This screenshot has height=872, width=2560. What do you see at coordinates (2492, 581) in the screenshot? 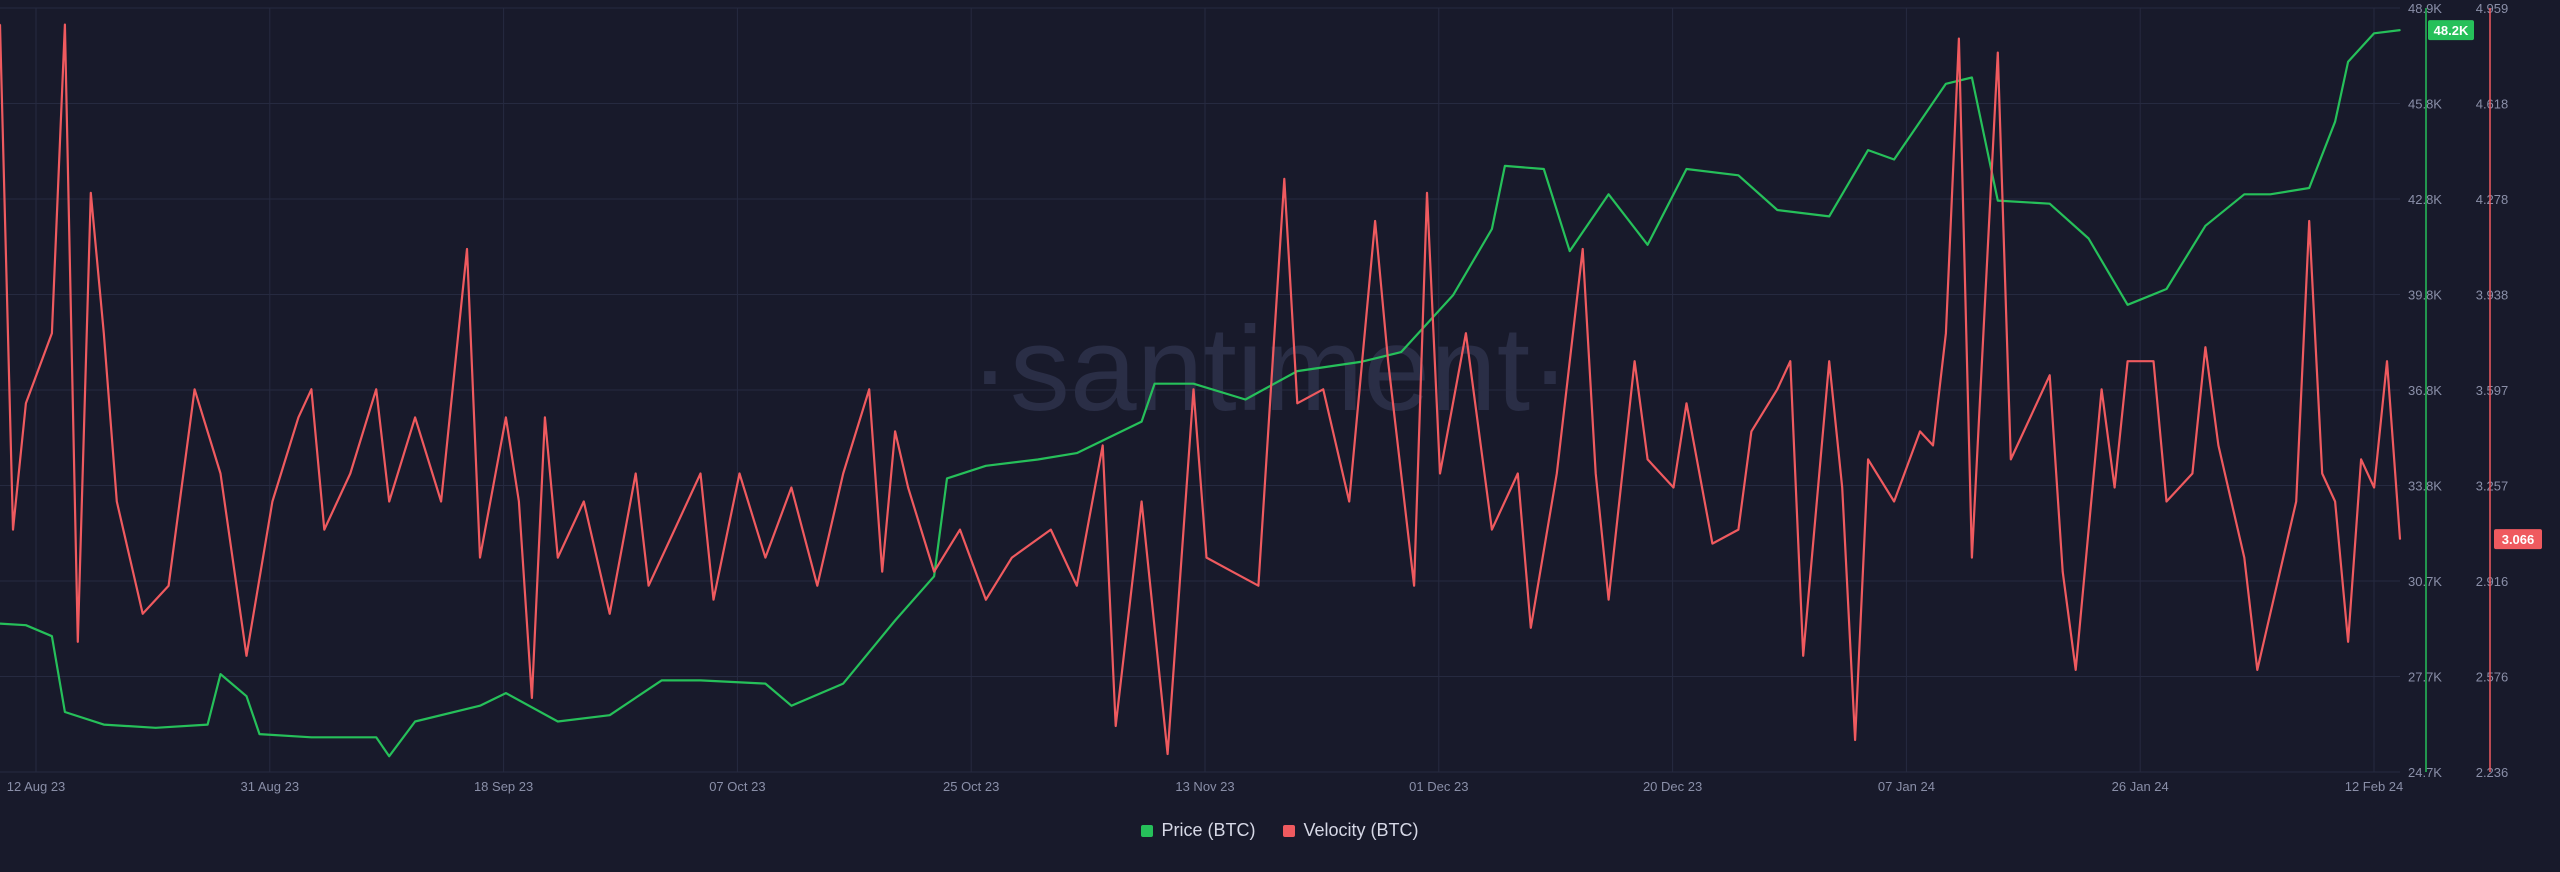
I see `velocity-axis-tick-label: 2.916` at bounding box center [2492, 581].